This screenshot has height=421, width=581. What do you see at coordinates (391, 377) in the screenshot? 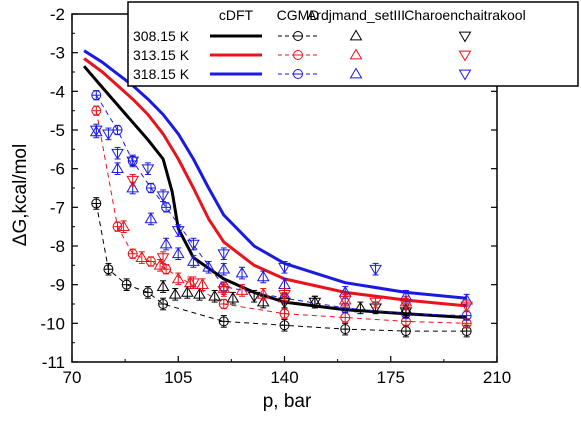
I see `x-tick-label-3: 175` at bounding box center [391, 377].